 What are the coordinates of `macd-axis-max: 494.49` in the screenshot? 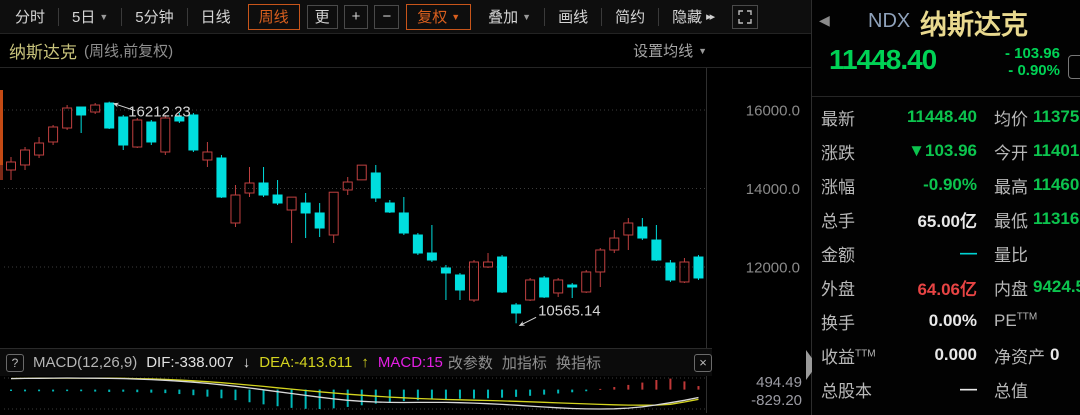 It's located at (779, 382).